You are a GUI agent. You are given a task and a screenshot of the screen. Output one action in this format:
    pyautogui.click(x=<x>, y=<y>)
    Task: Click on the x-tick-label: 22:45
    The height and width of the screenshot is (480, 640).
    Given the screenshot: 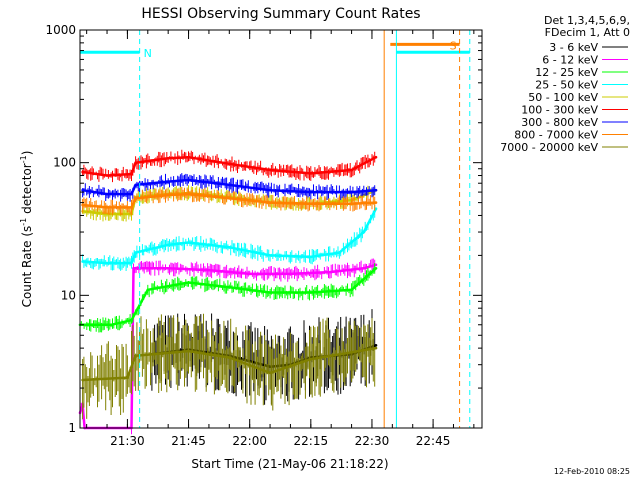 What is the action you would take?
    pyautogui.click(x=433, y=441)
    